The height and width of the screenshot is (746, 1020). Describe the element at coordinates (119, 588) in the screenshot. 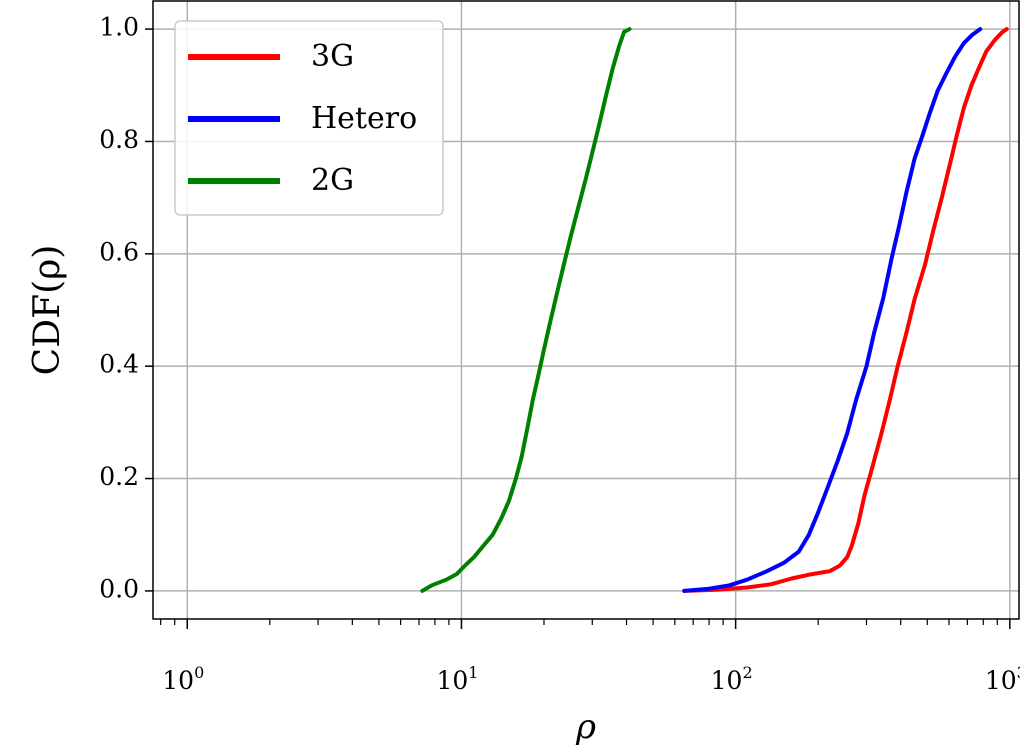

I see `y-tick-label: 0.0` at that location.